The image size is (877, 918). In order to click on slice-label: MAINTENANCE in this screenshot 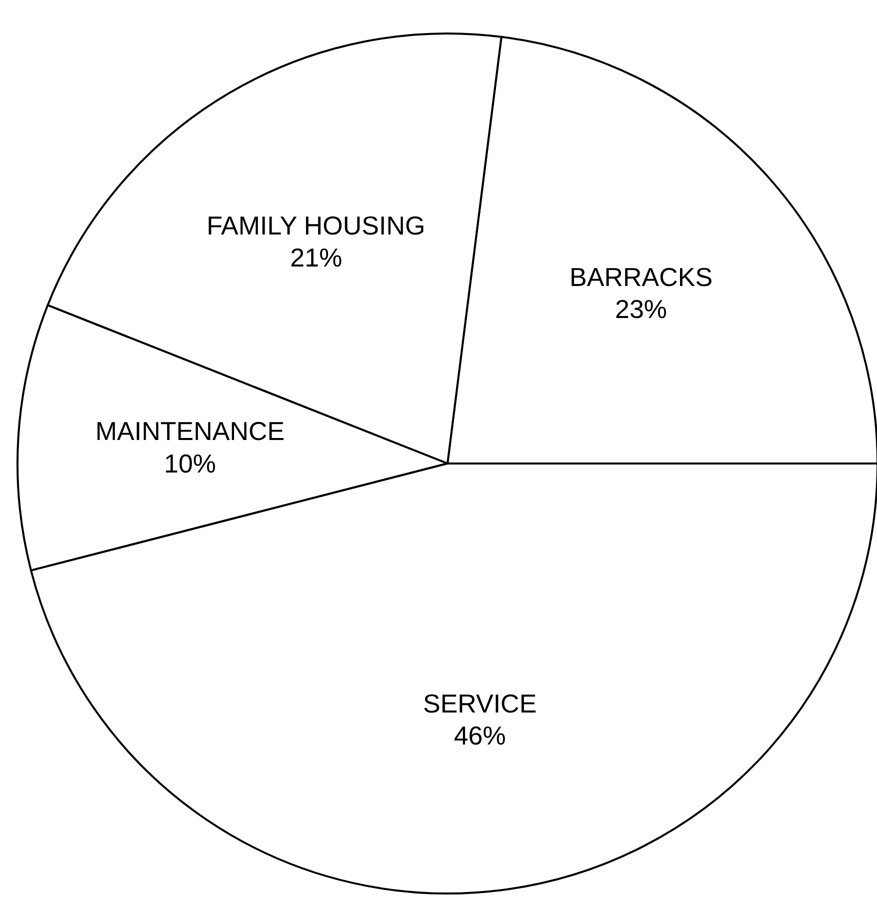, I will do `click(190, 431)`.